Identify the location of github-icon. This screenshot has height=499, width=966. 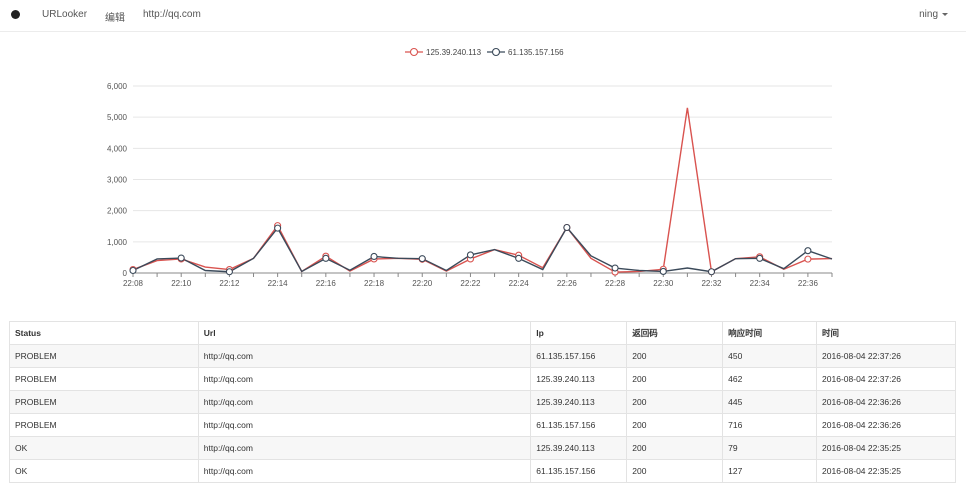
(15, 14).